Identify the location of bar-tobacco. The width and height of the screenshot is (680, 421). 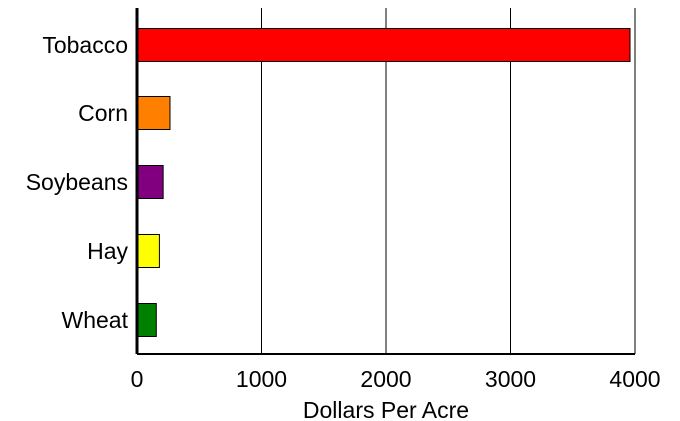
(383, 45).